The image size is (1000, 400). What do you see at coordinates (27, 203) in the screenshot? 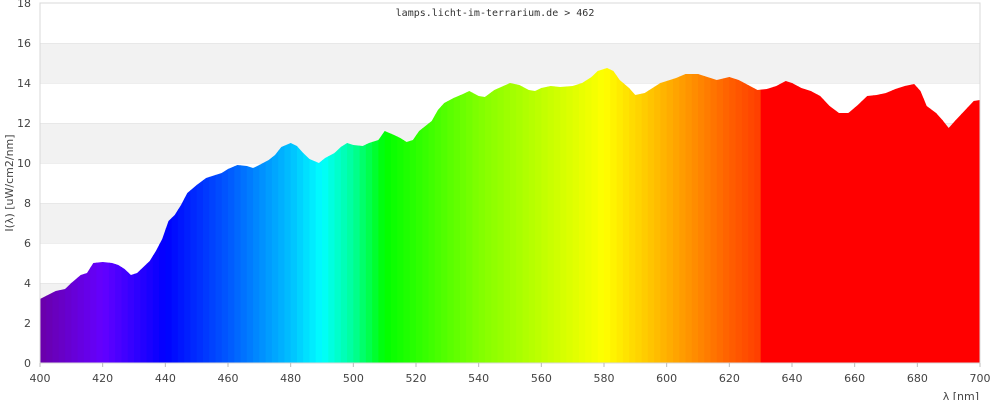
I see `y-tick-label: 8` at bounding box center [27, 203].